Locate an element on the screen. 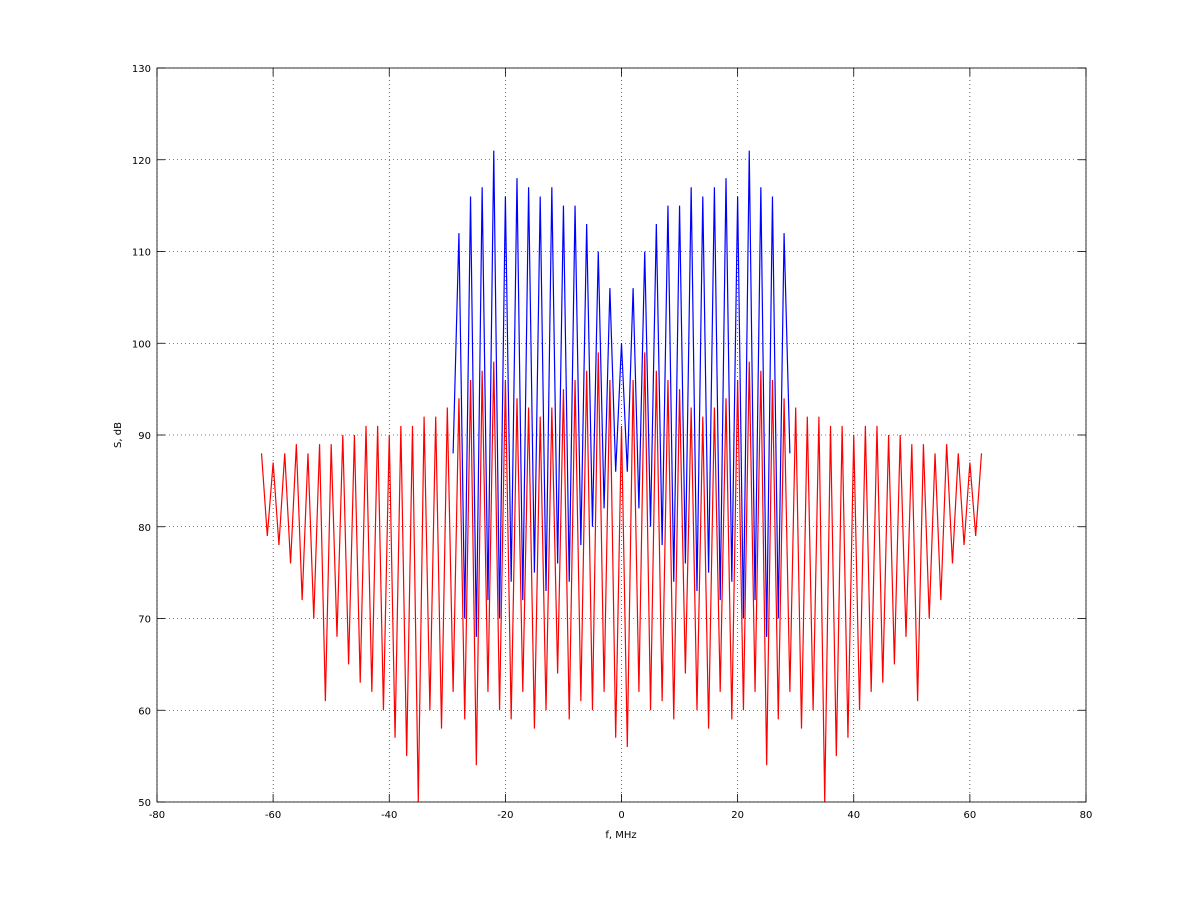  y-tick-label: 90 is located at coordinates (144, 436).